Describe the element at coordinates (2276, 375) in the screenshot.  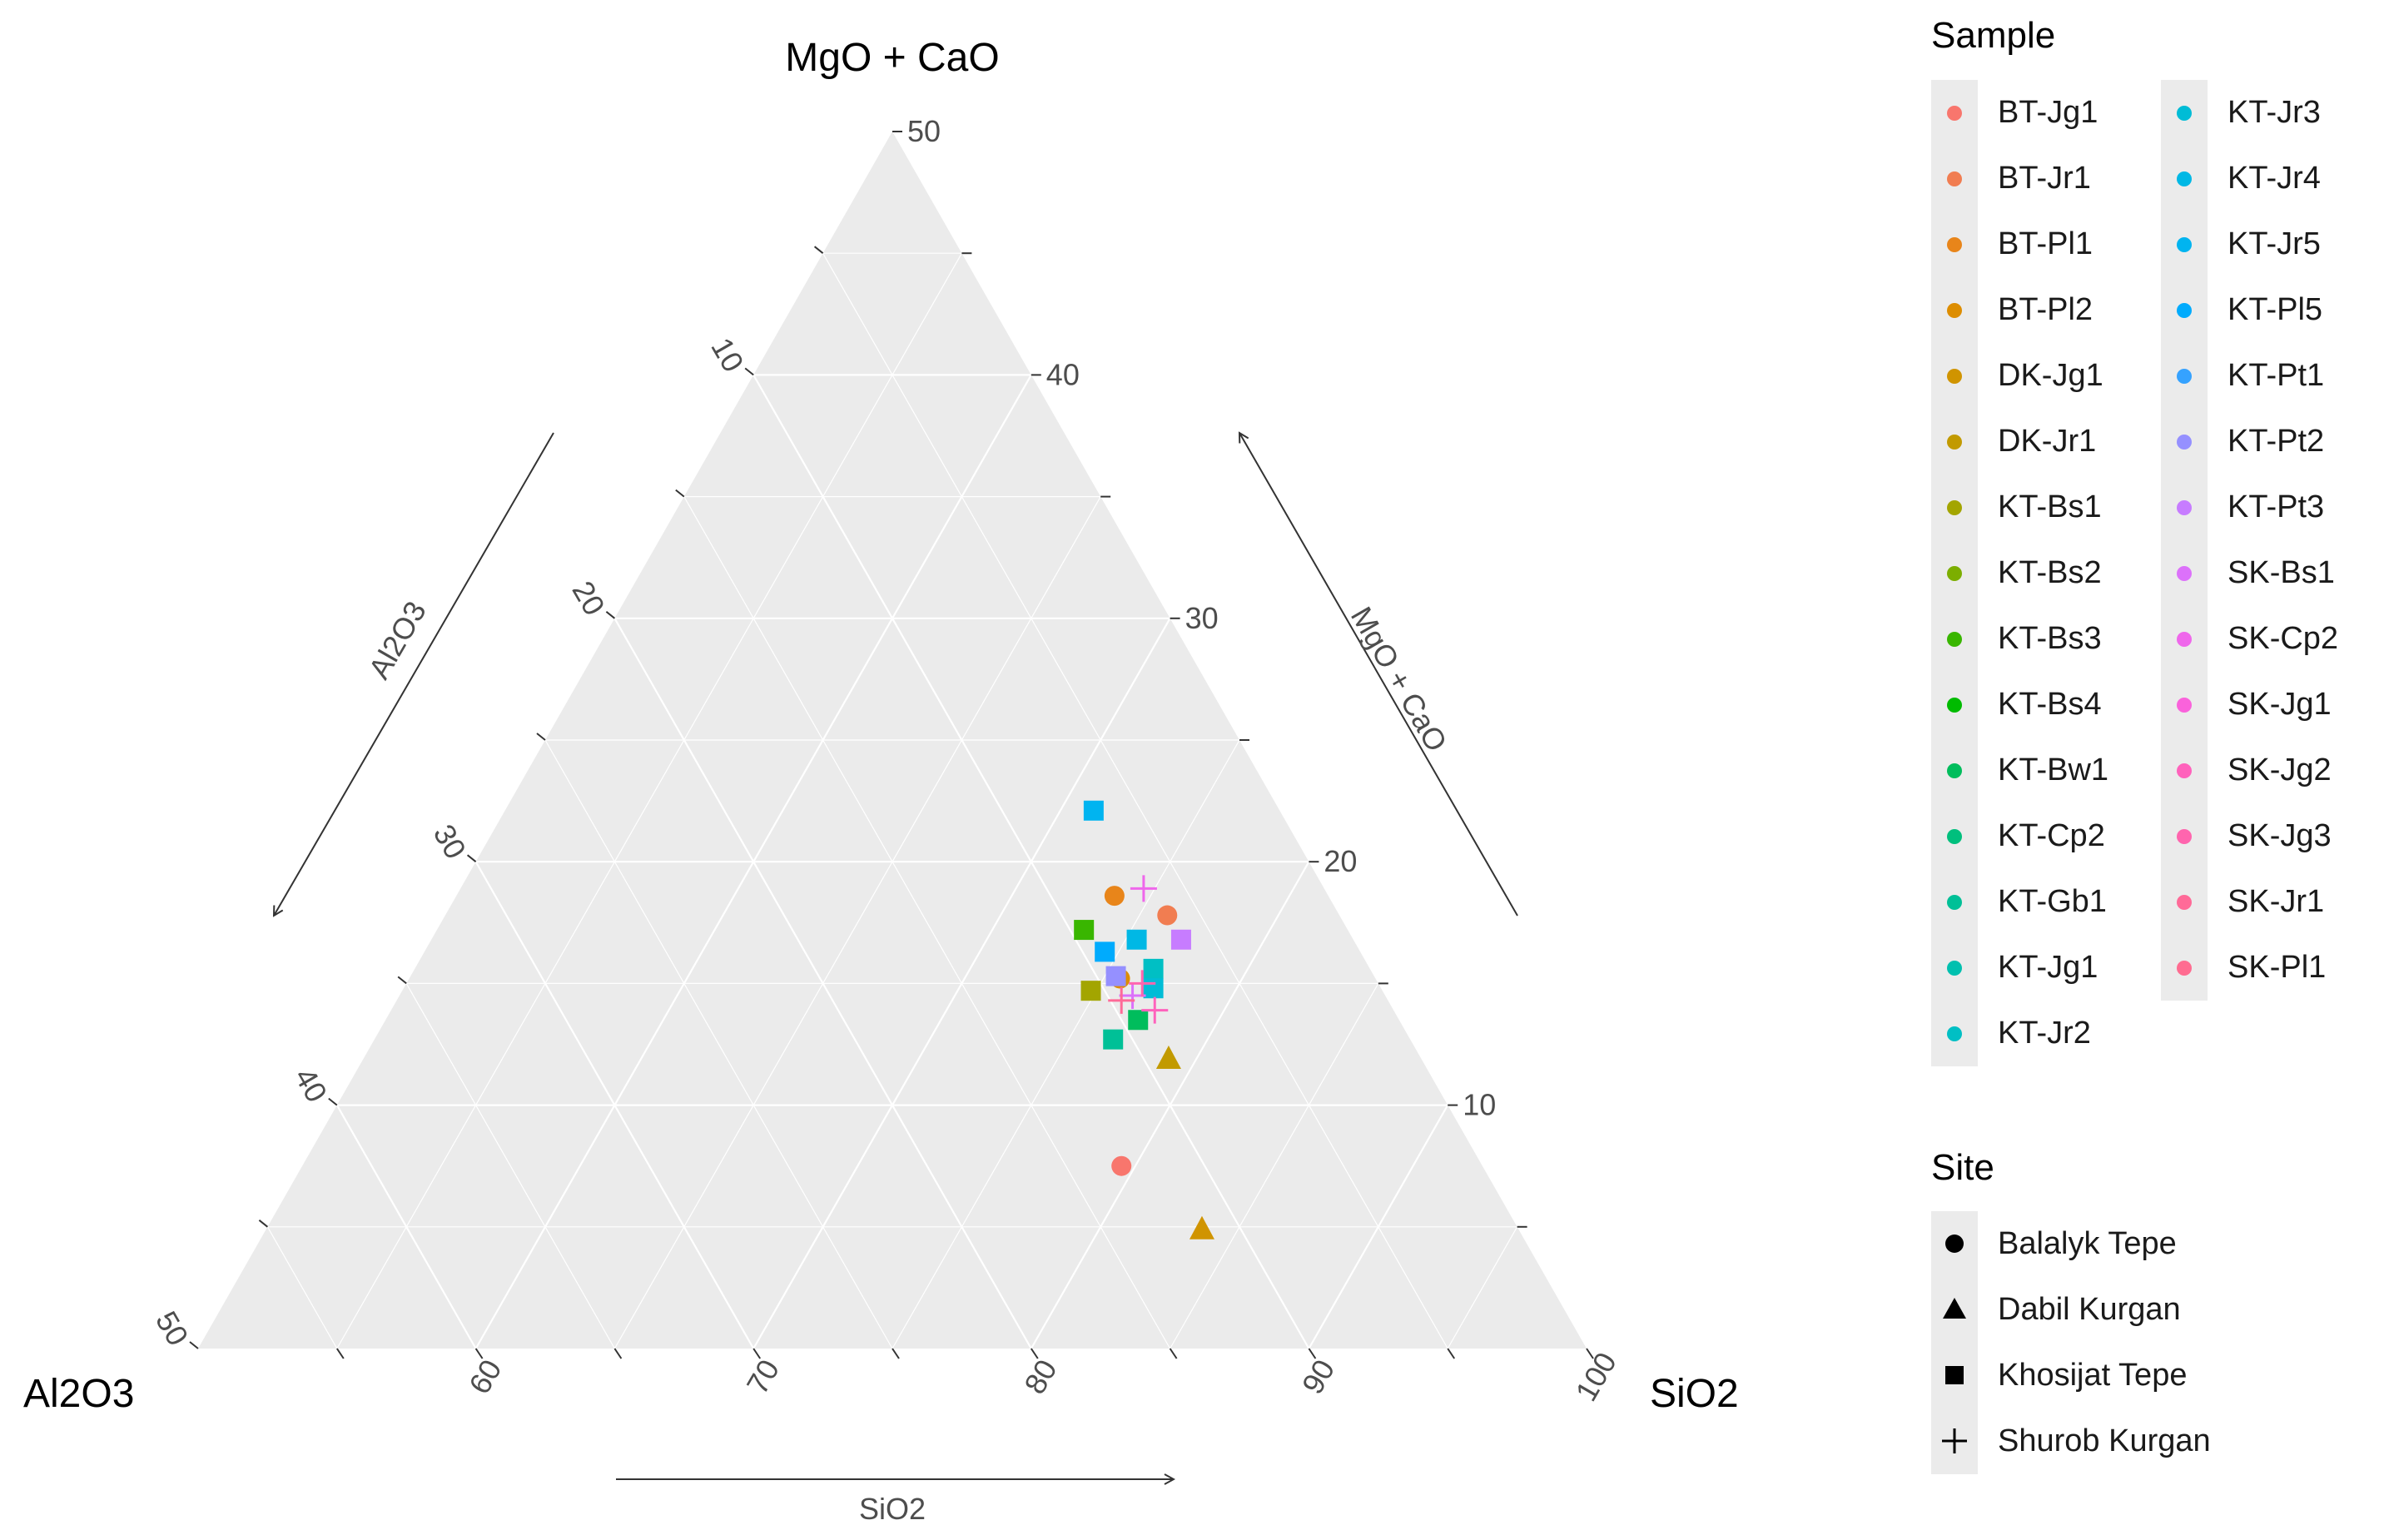
I see `legend-label: KT-Pt1` at that location.